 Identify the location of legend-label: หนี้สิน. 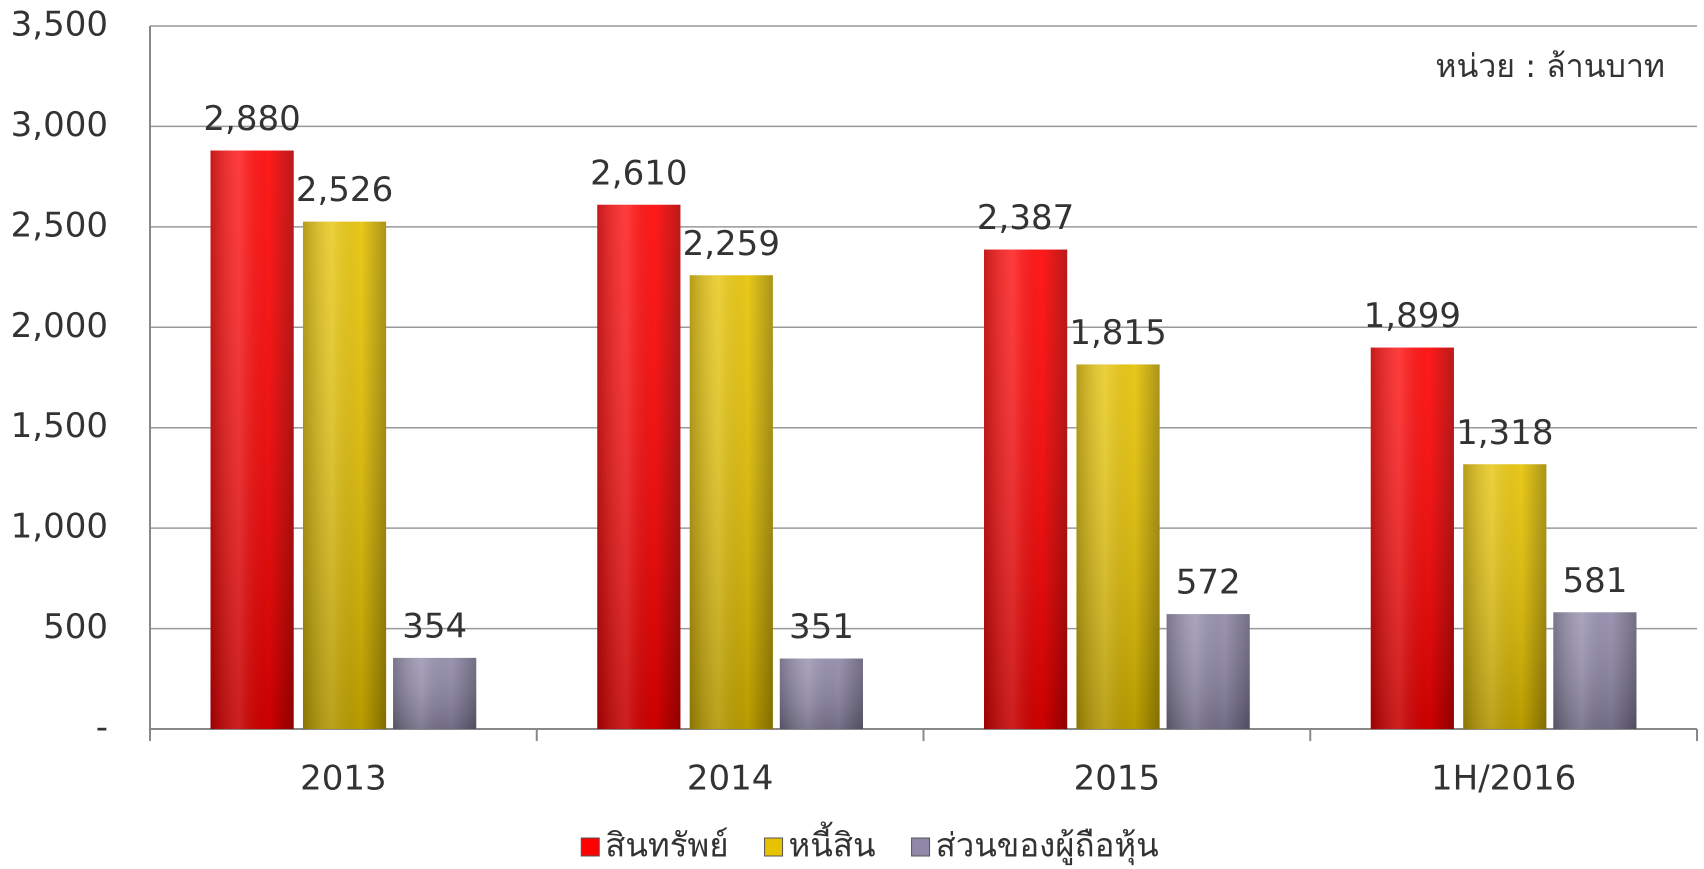
(832, 843).